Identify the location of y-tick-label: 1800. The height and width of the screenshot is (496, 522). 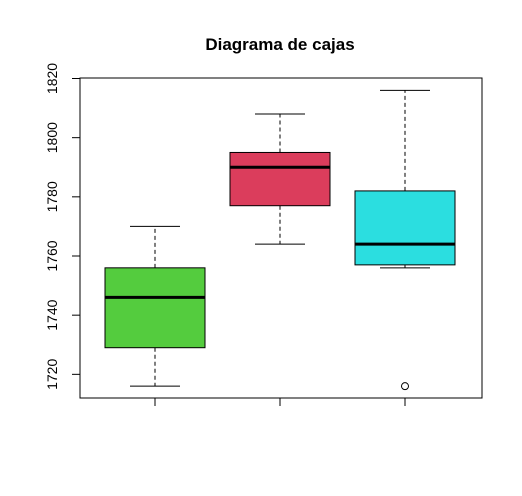
(52, 137).